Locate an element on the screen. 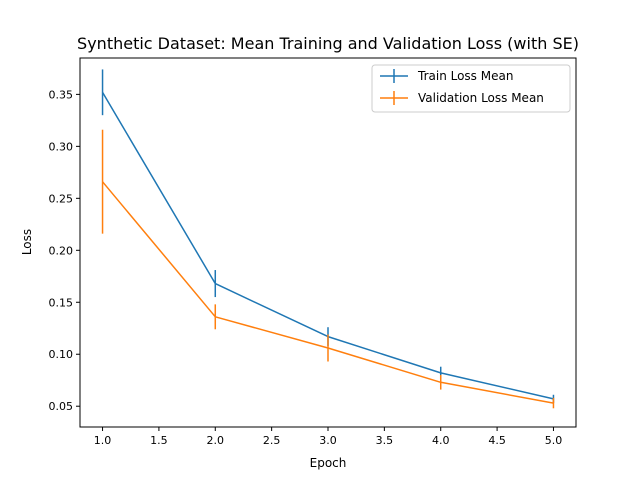 The width and height of the screenshot is (640, 480). legend-frame is located at coordinates (471, 88).